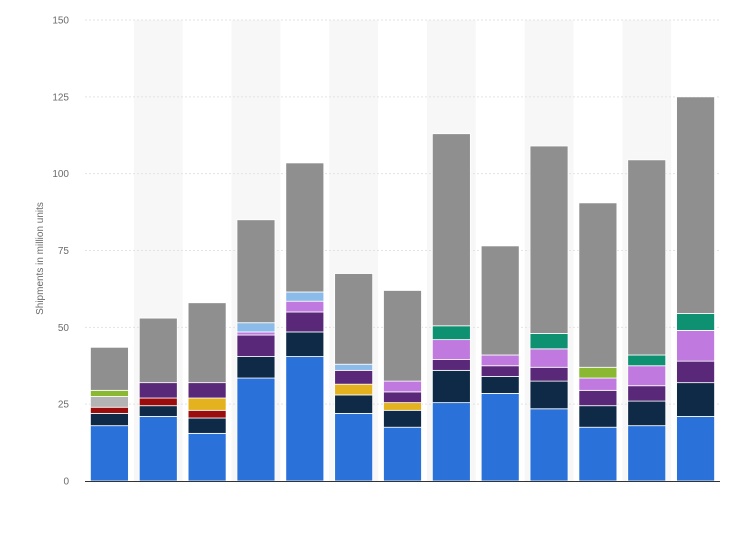 The image size is (754, 560). I want to click on y-tick-label: 50, so click(64, 328).